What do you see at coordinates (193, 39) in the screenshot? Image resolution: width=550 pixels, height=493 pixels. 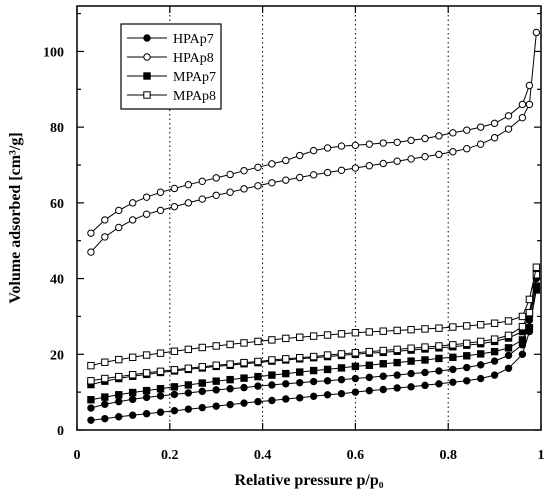 I see `legend-label: HPAp7` at bounding box center [193, 39].